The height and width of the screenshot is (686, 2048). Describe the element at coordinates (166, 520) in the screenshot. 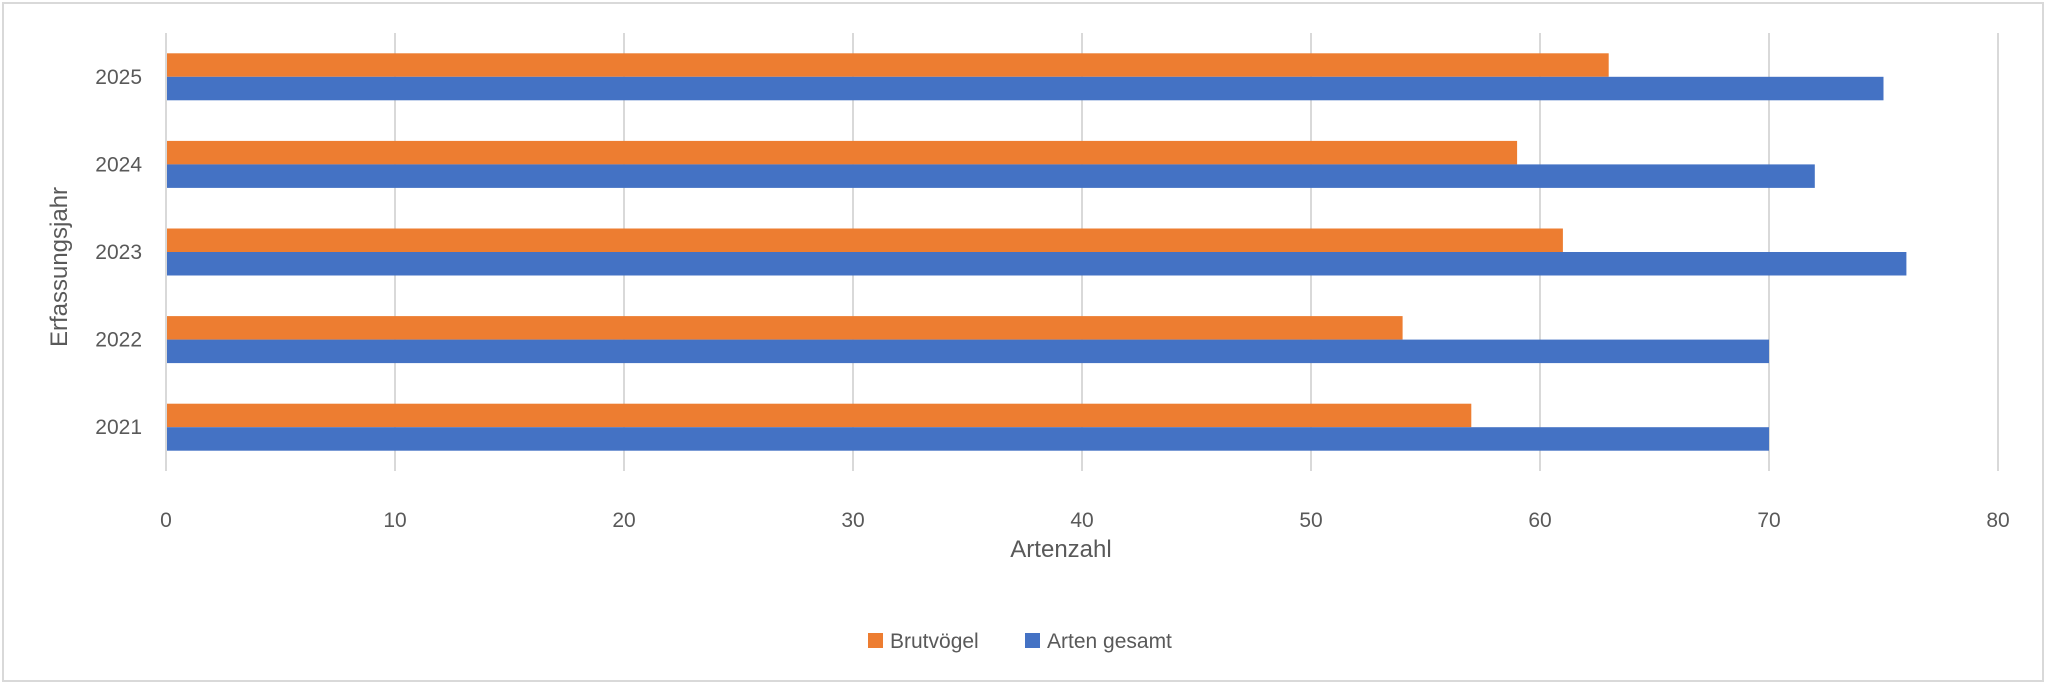

I see `x-tick-label: 0` at that location.